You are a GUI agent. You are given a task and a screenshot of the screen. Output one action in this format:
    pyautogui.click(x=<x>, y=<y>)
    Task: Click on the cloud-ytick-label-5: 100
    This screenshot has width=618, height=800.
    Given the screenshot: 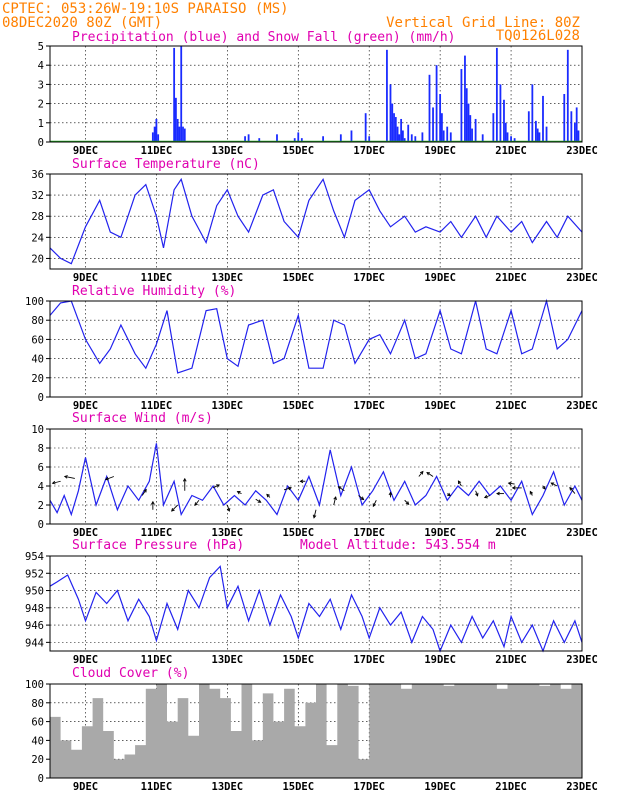 What is the action you would take?
    pyautogui.click(x=34, y=685)
    